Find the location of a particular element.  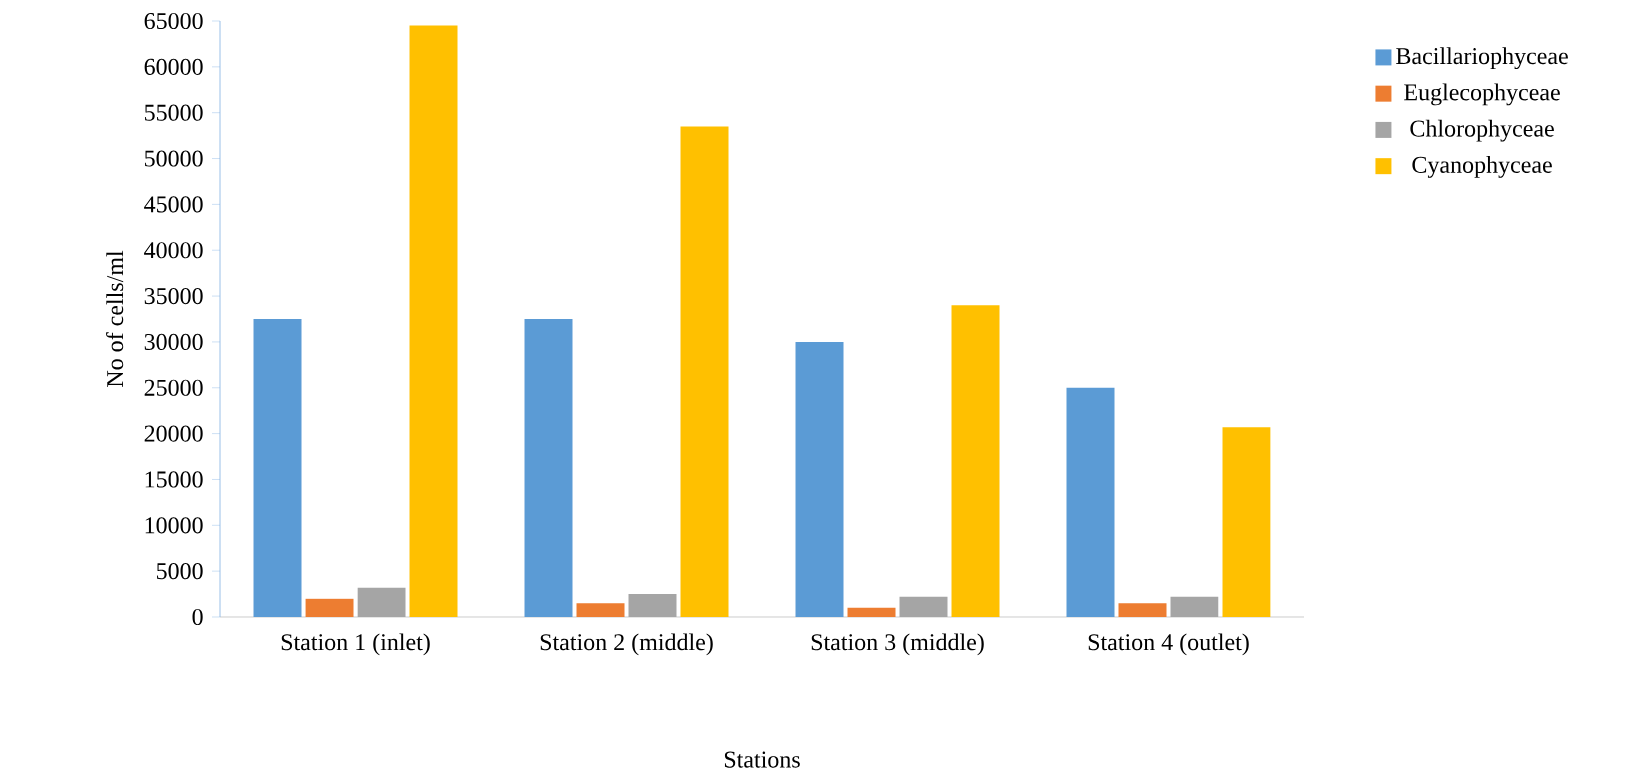

x-tick-label: Station 3 (middle) is located at coordinates (897, 644).